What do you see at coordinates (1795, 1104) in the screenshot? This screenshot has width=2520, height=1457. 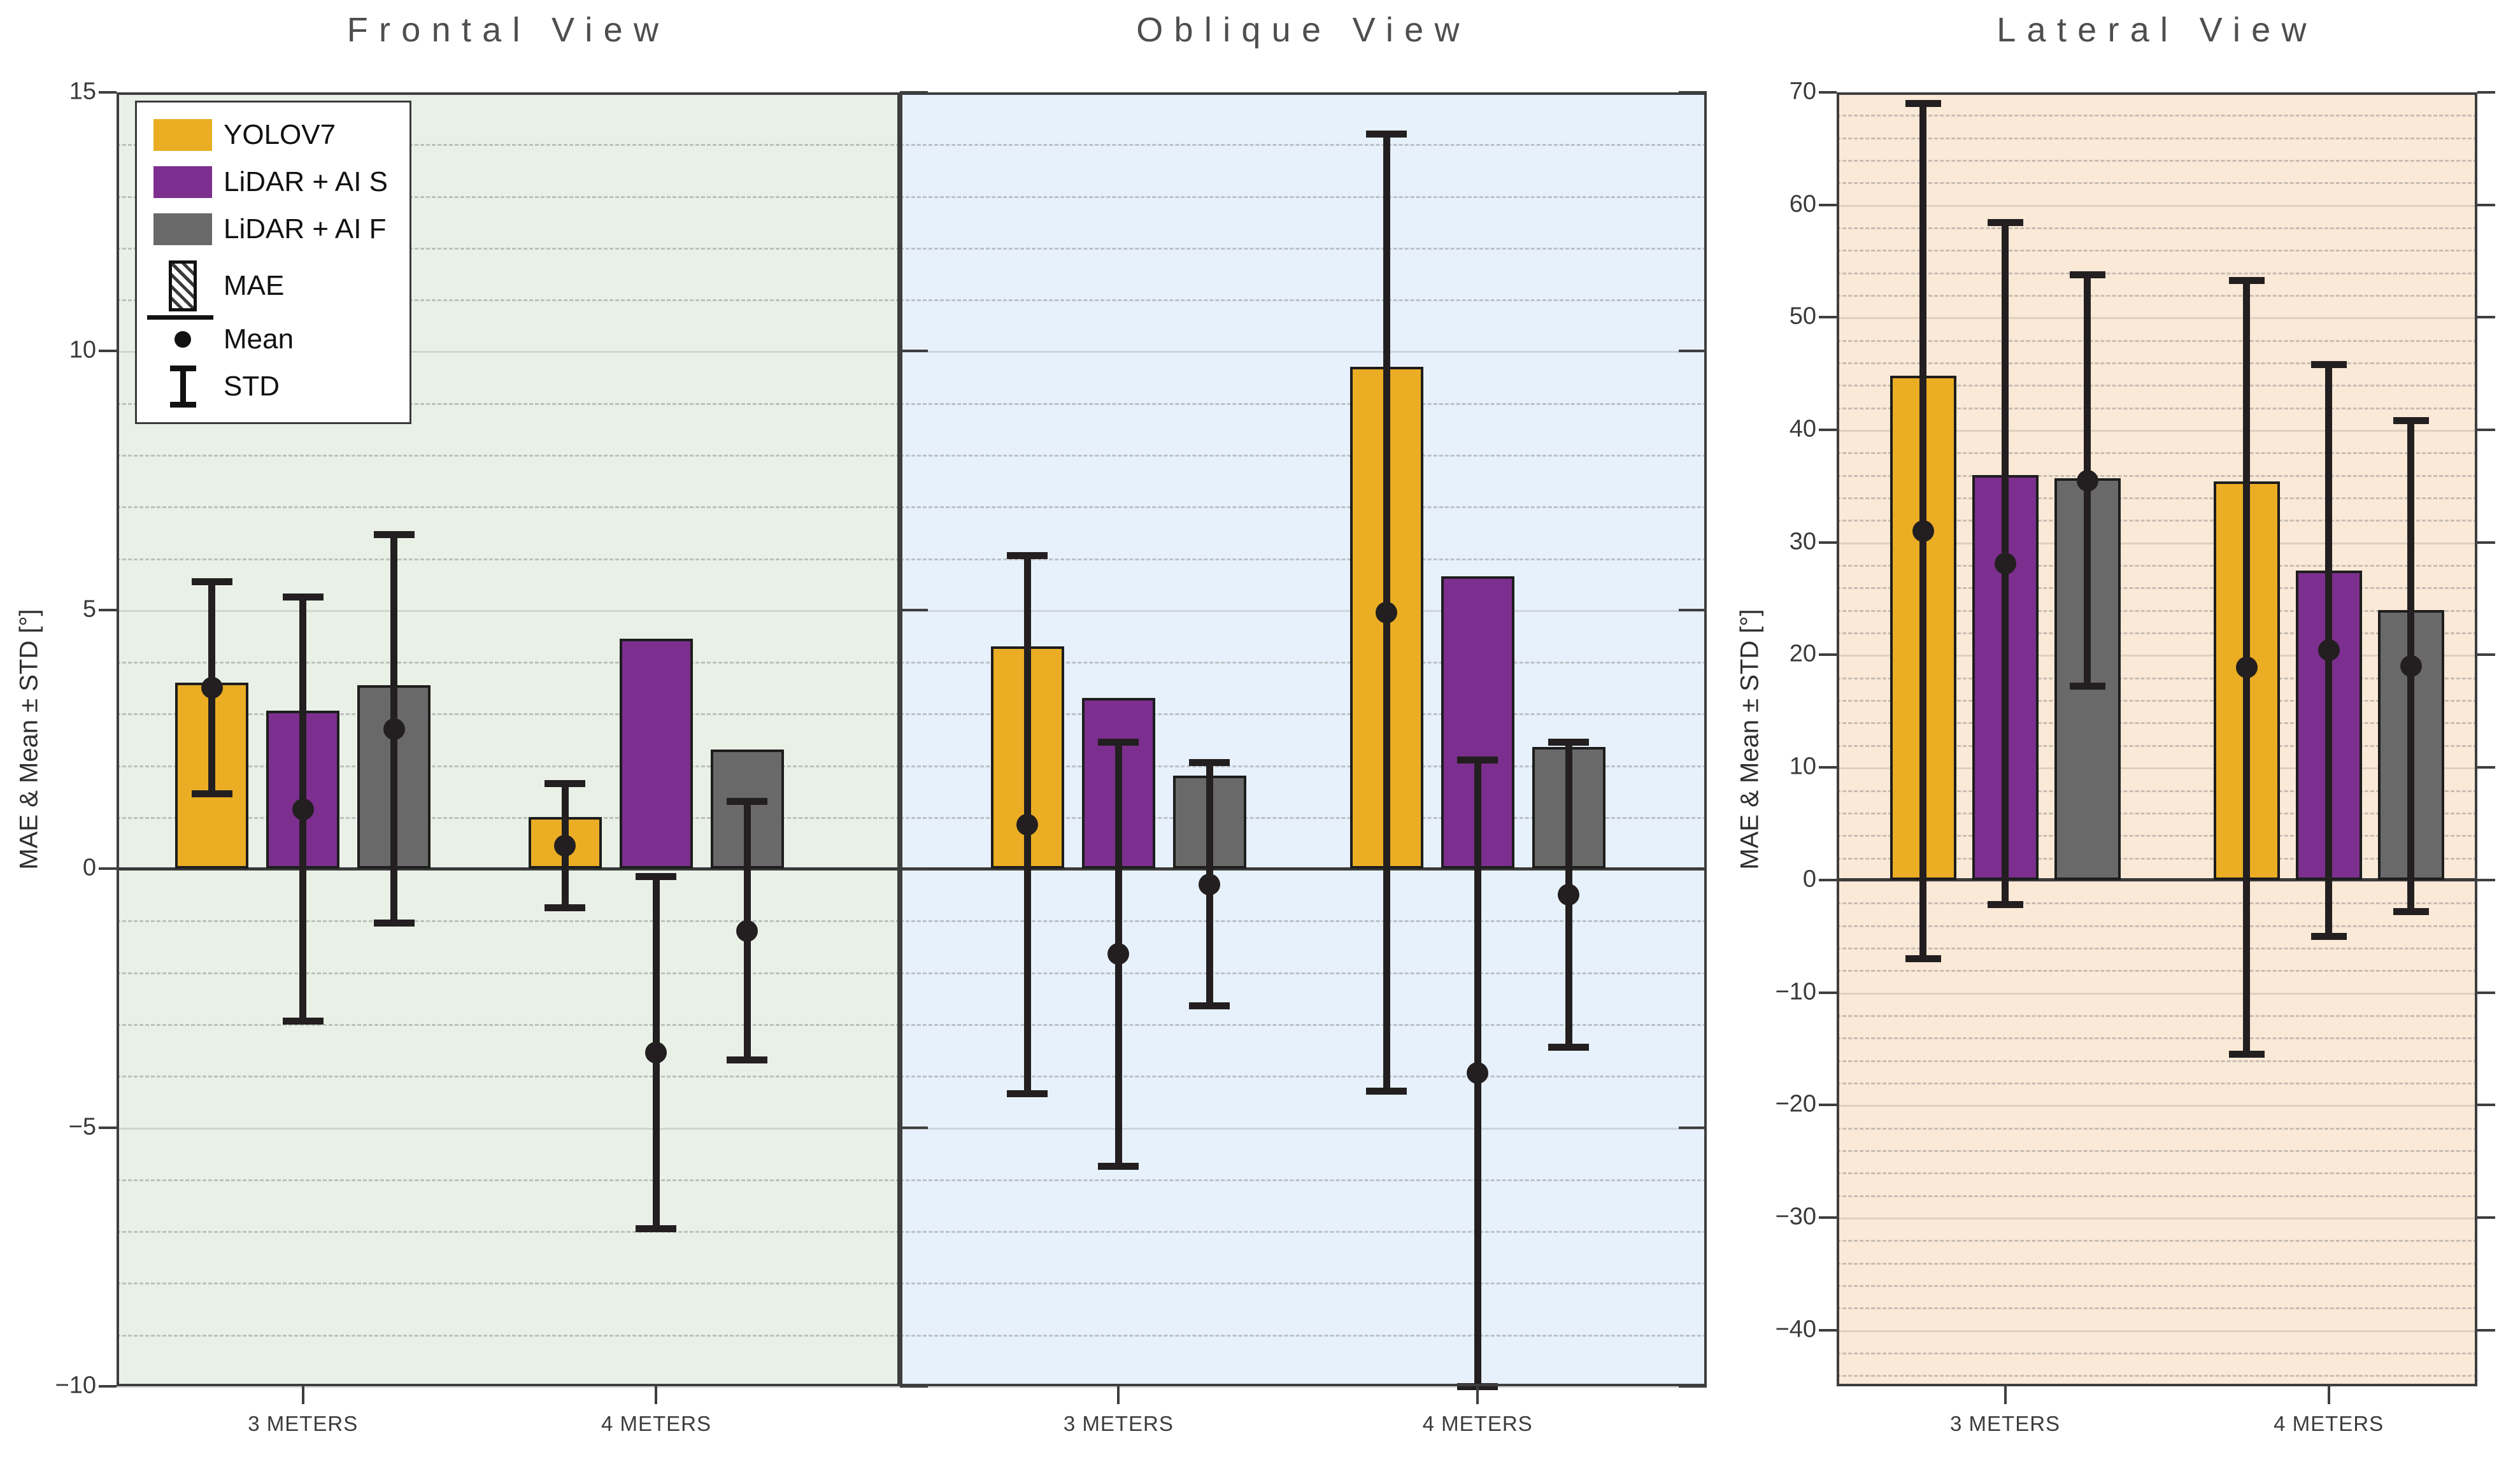 I see `ytick-label: −20` at bounding box center [1795, 1104].